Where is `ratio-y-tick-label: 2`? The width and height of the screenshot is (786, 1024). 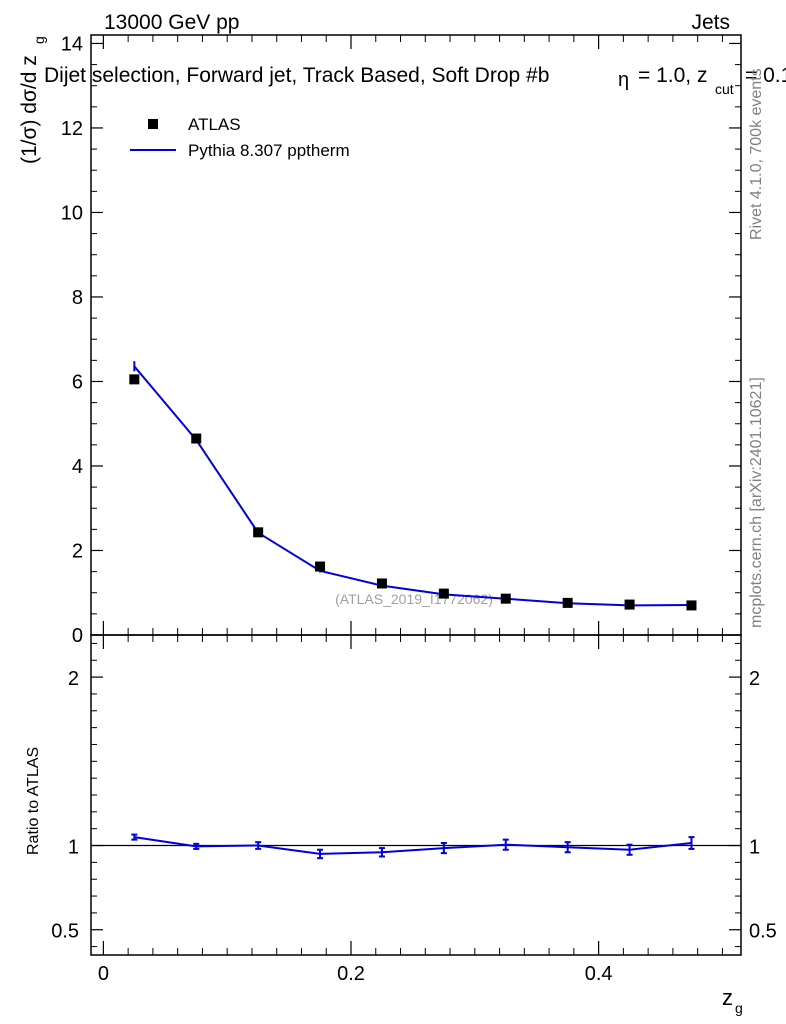 ratio-y-tick-label: 2 is located at coordinates (73, 679).